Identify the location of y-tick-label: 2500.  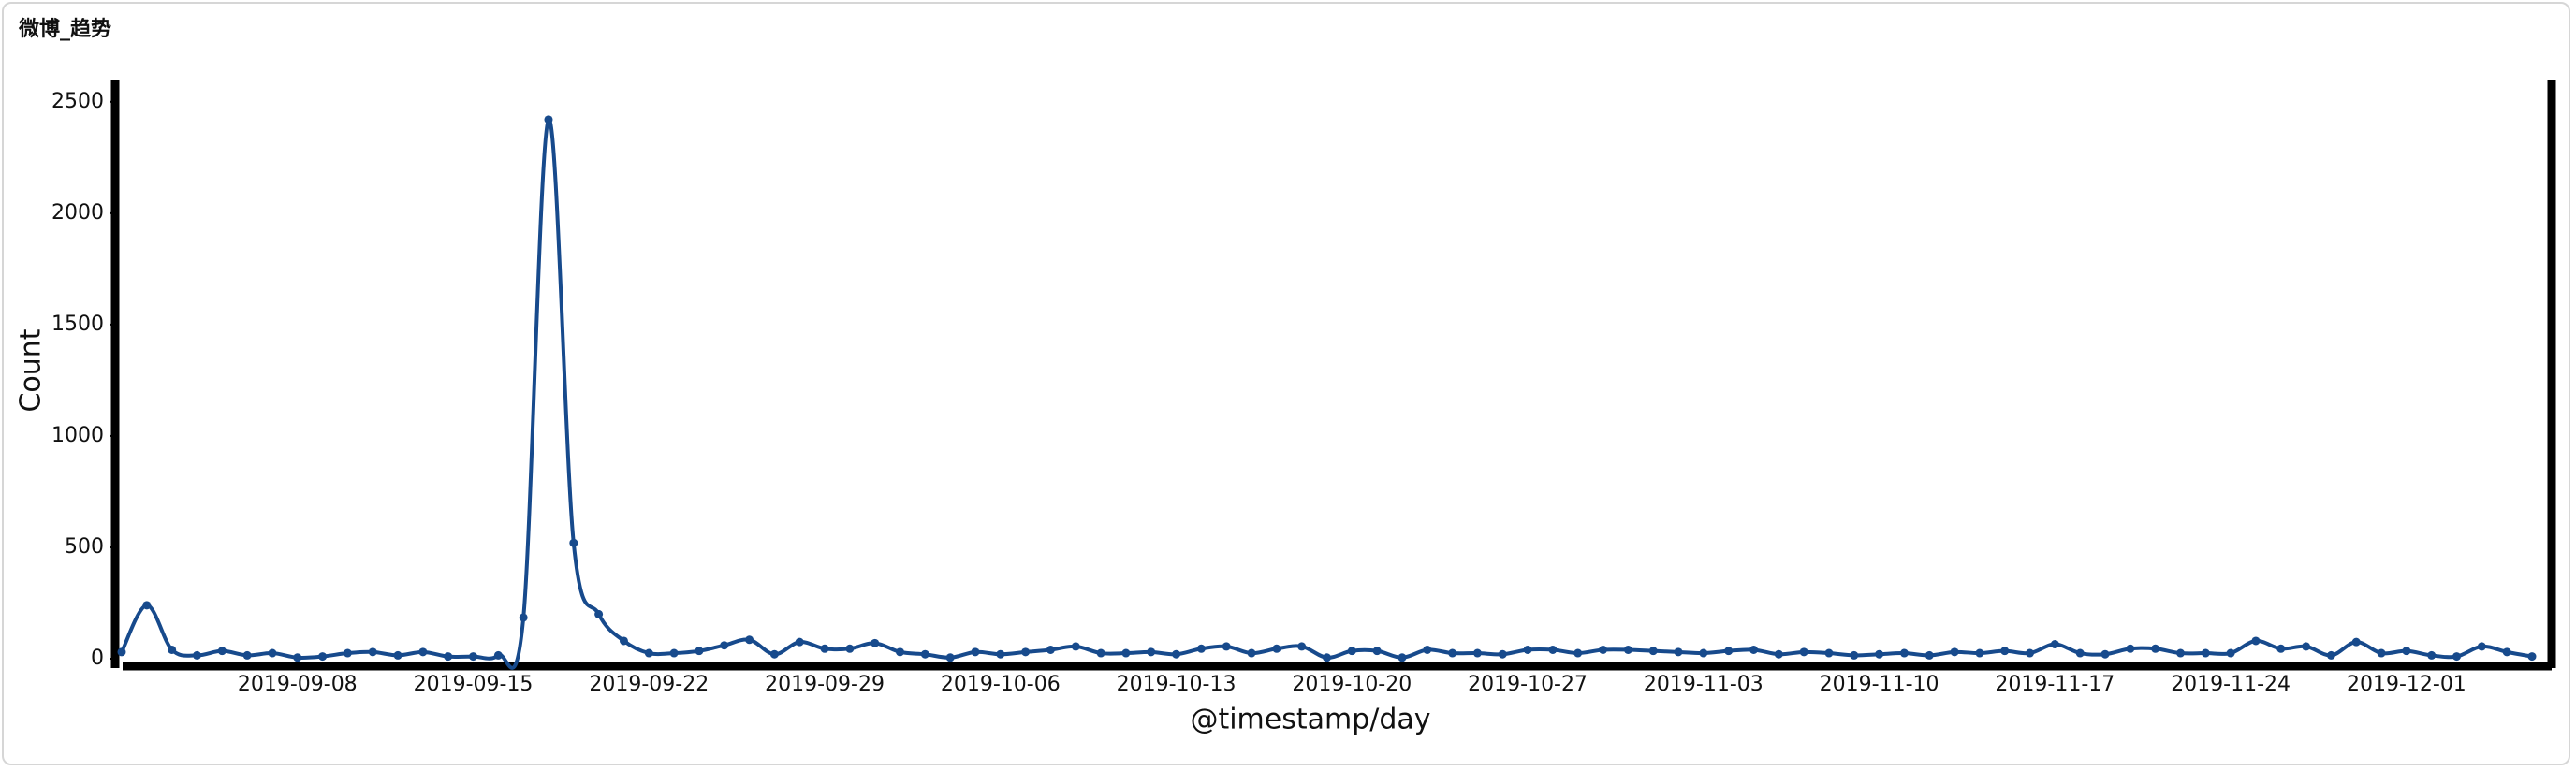
(77, 101).